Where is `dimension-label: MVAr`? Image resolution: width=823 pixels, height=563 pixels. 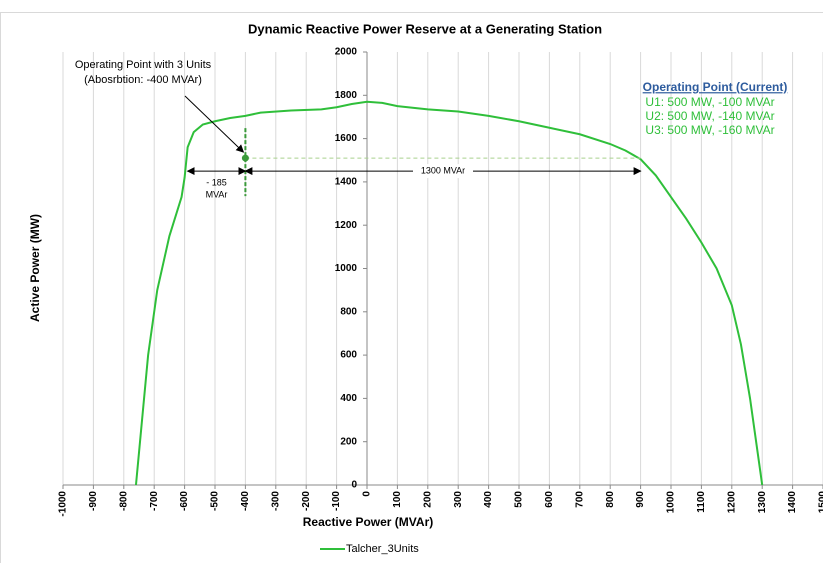
dimension-label: MVAr is located at coordinates (217, 194).